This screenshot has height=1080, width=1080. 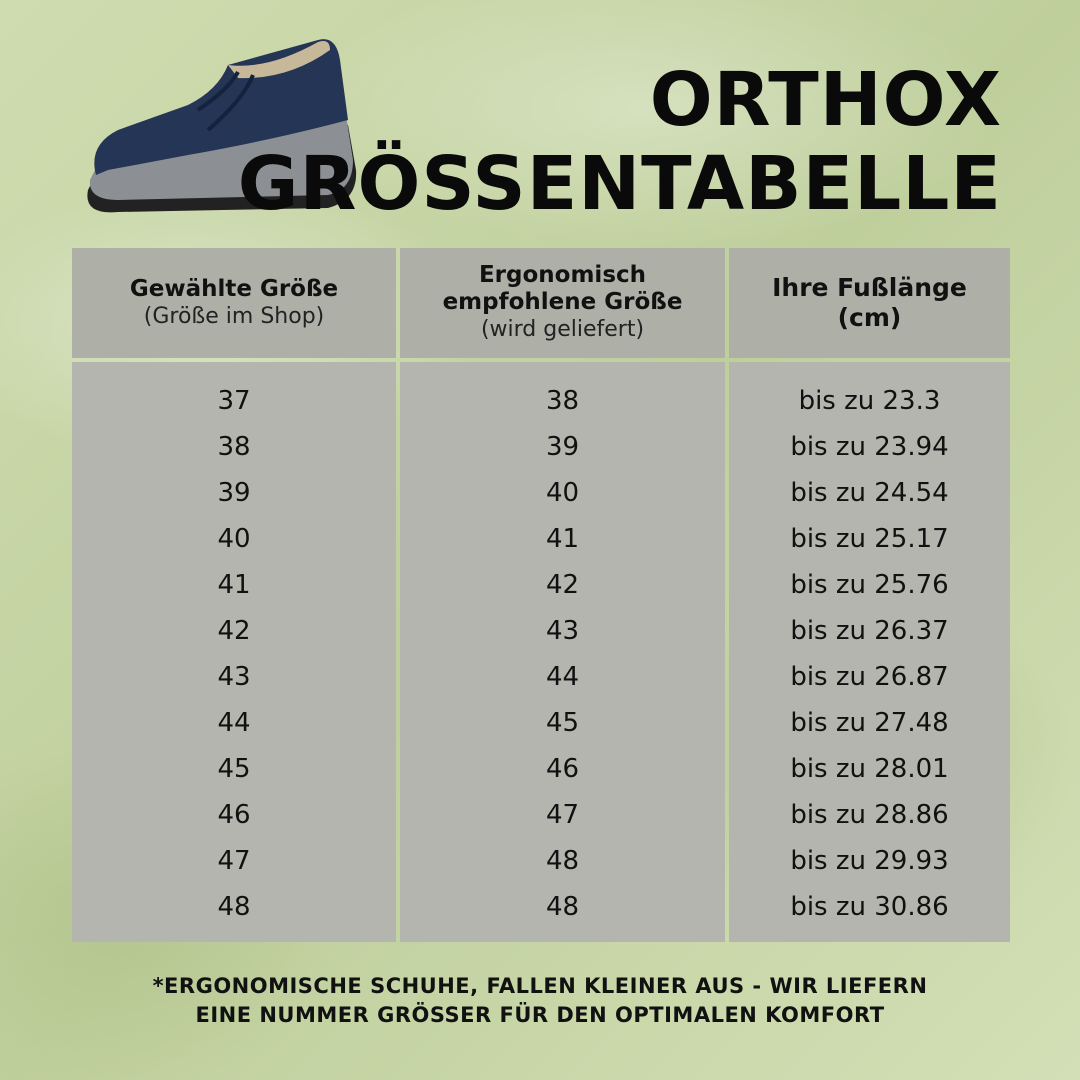 I want to click on header-foot-length: Ihre Fußlänge (cm), so click(x=869, y=303).